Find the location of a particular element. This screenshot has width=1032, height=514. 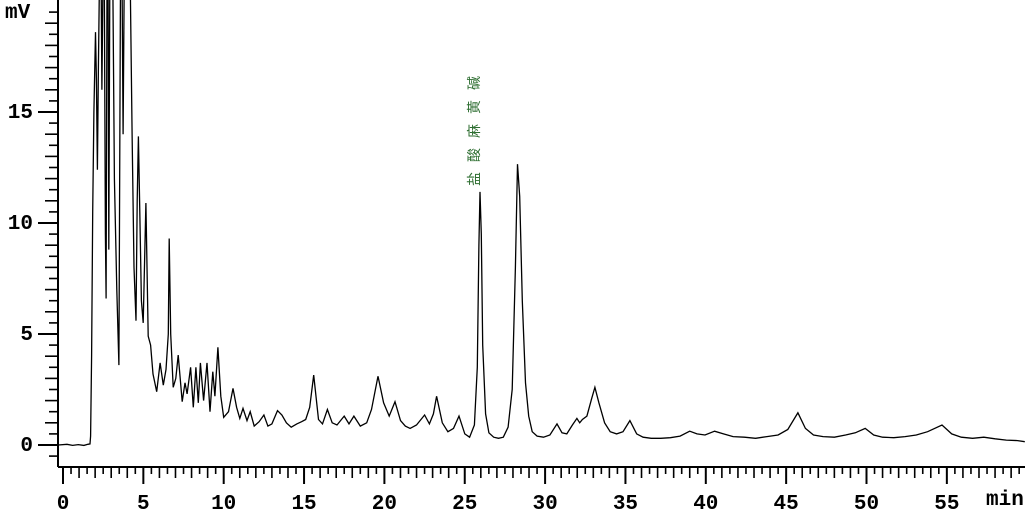

x-tick-label: 55 is located at coordinates (946, 503).